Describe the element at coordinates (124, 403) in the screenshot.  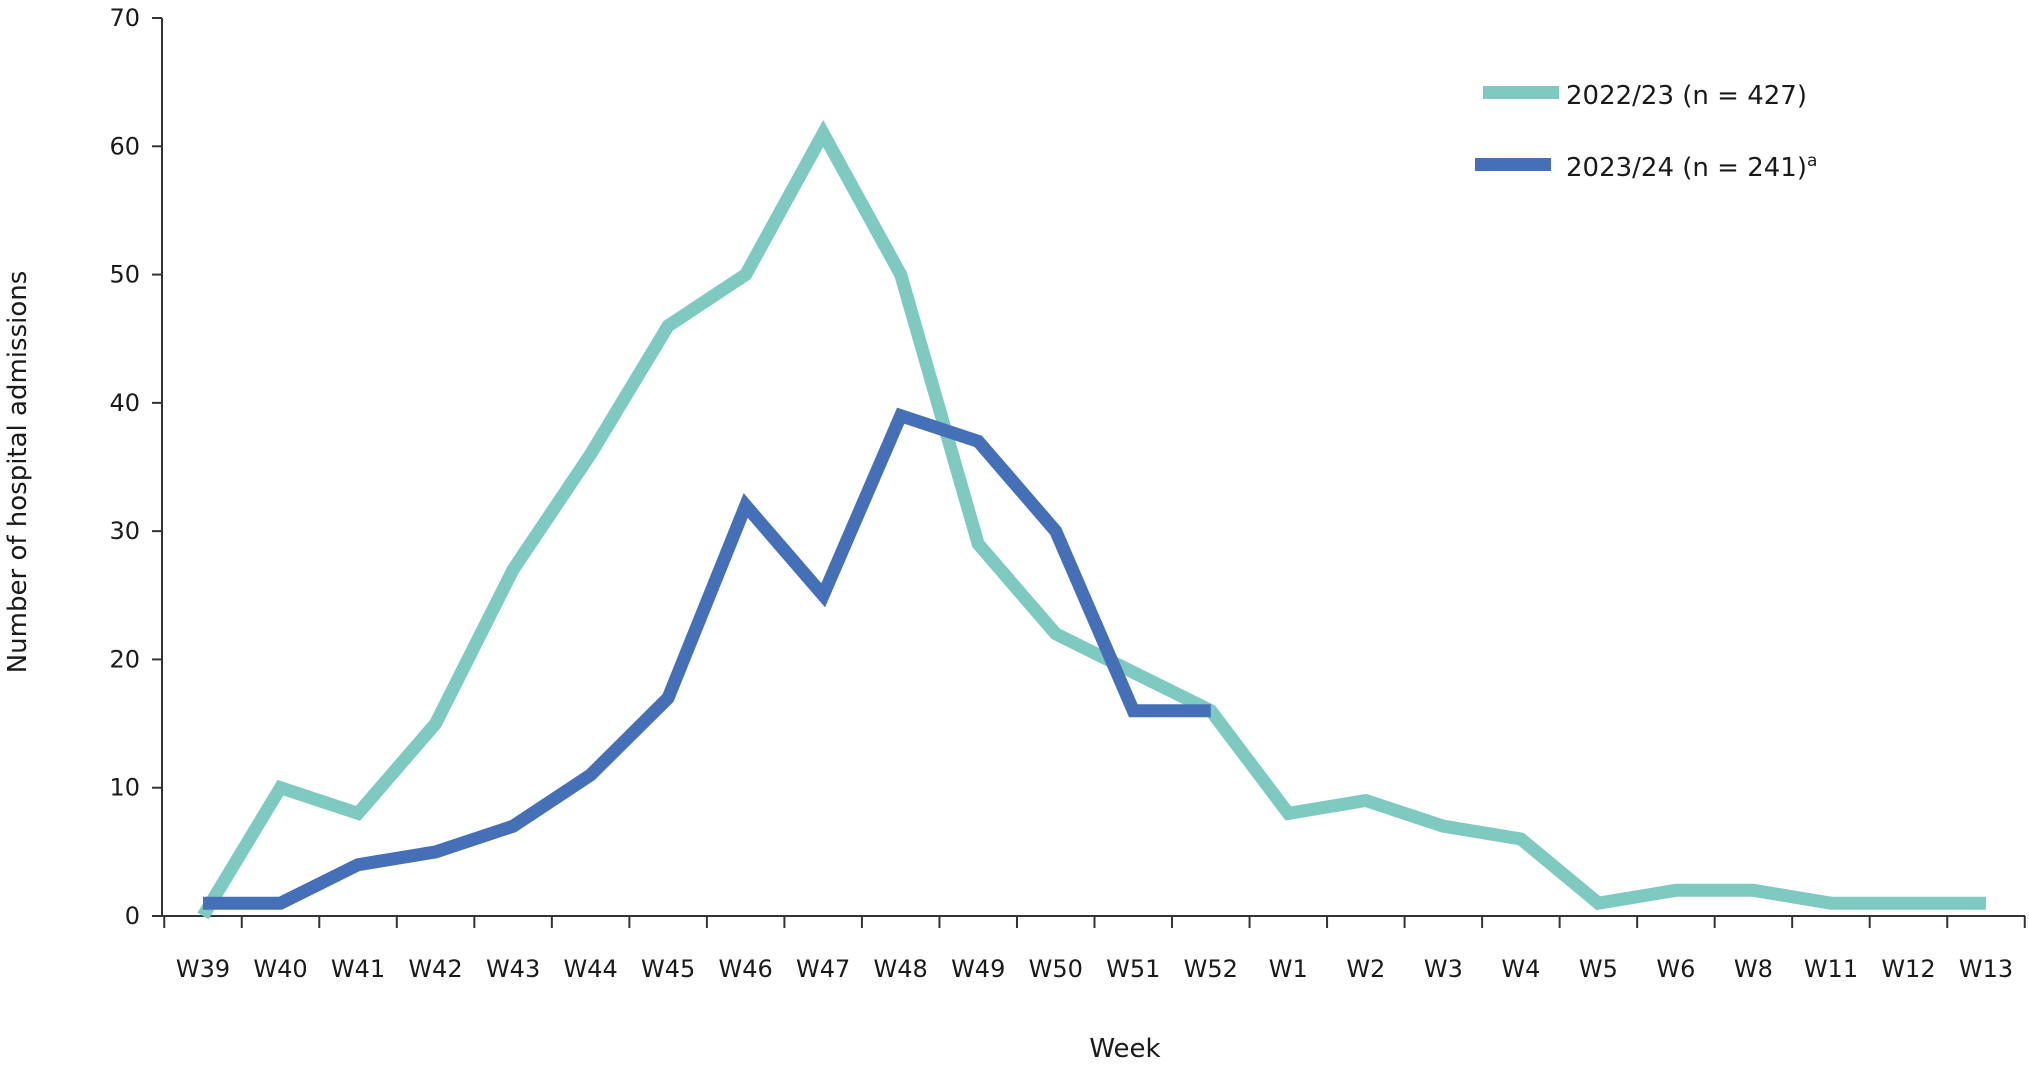
I see `y-tick-label: 40` at that location.